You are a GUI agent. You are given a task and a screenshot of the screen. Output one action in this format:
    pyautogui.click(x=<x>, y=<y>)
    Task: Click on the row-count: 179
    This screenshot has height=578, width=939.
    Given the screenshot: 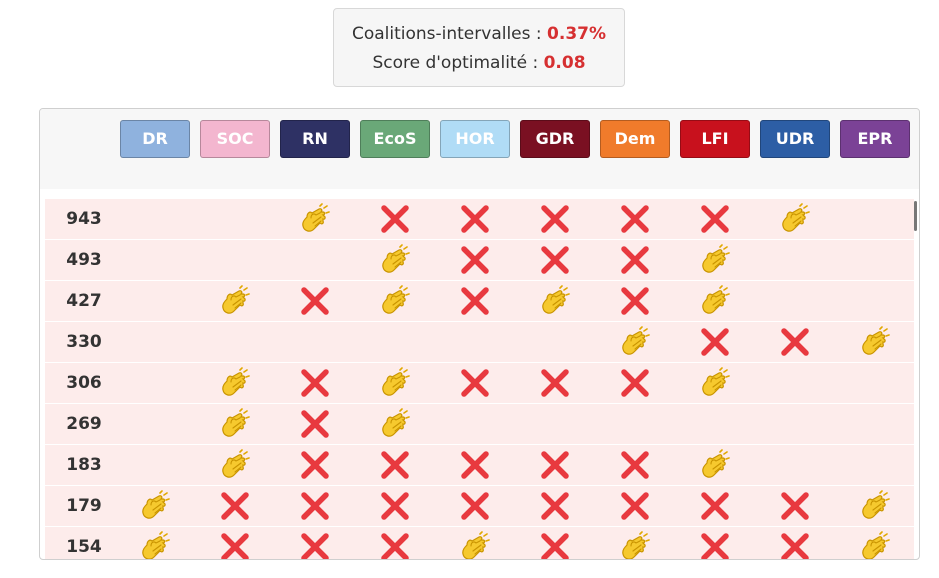 What is the action you would take?
    pyautogui.click(x=84, y=506)
    